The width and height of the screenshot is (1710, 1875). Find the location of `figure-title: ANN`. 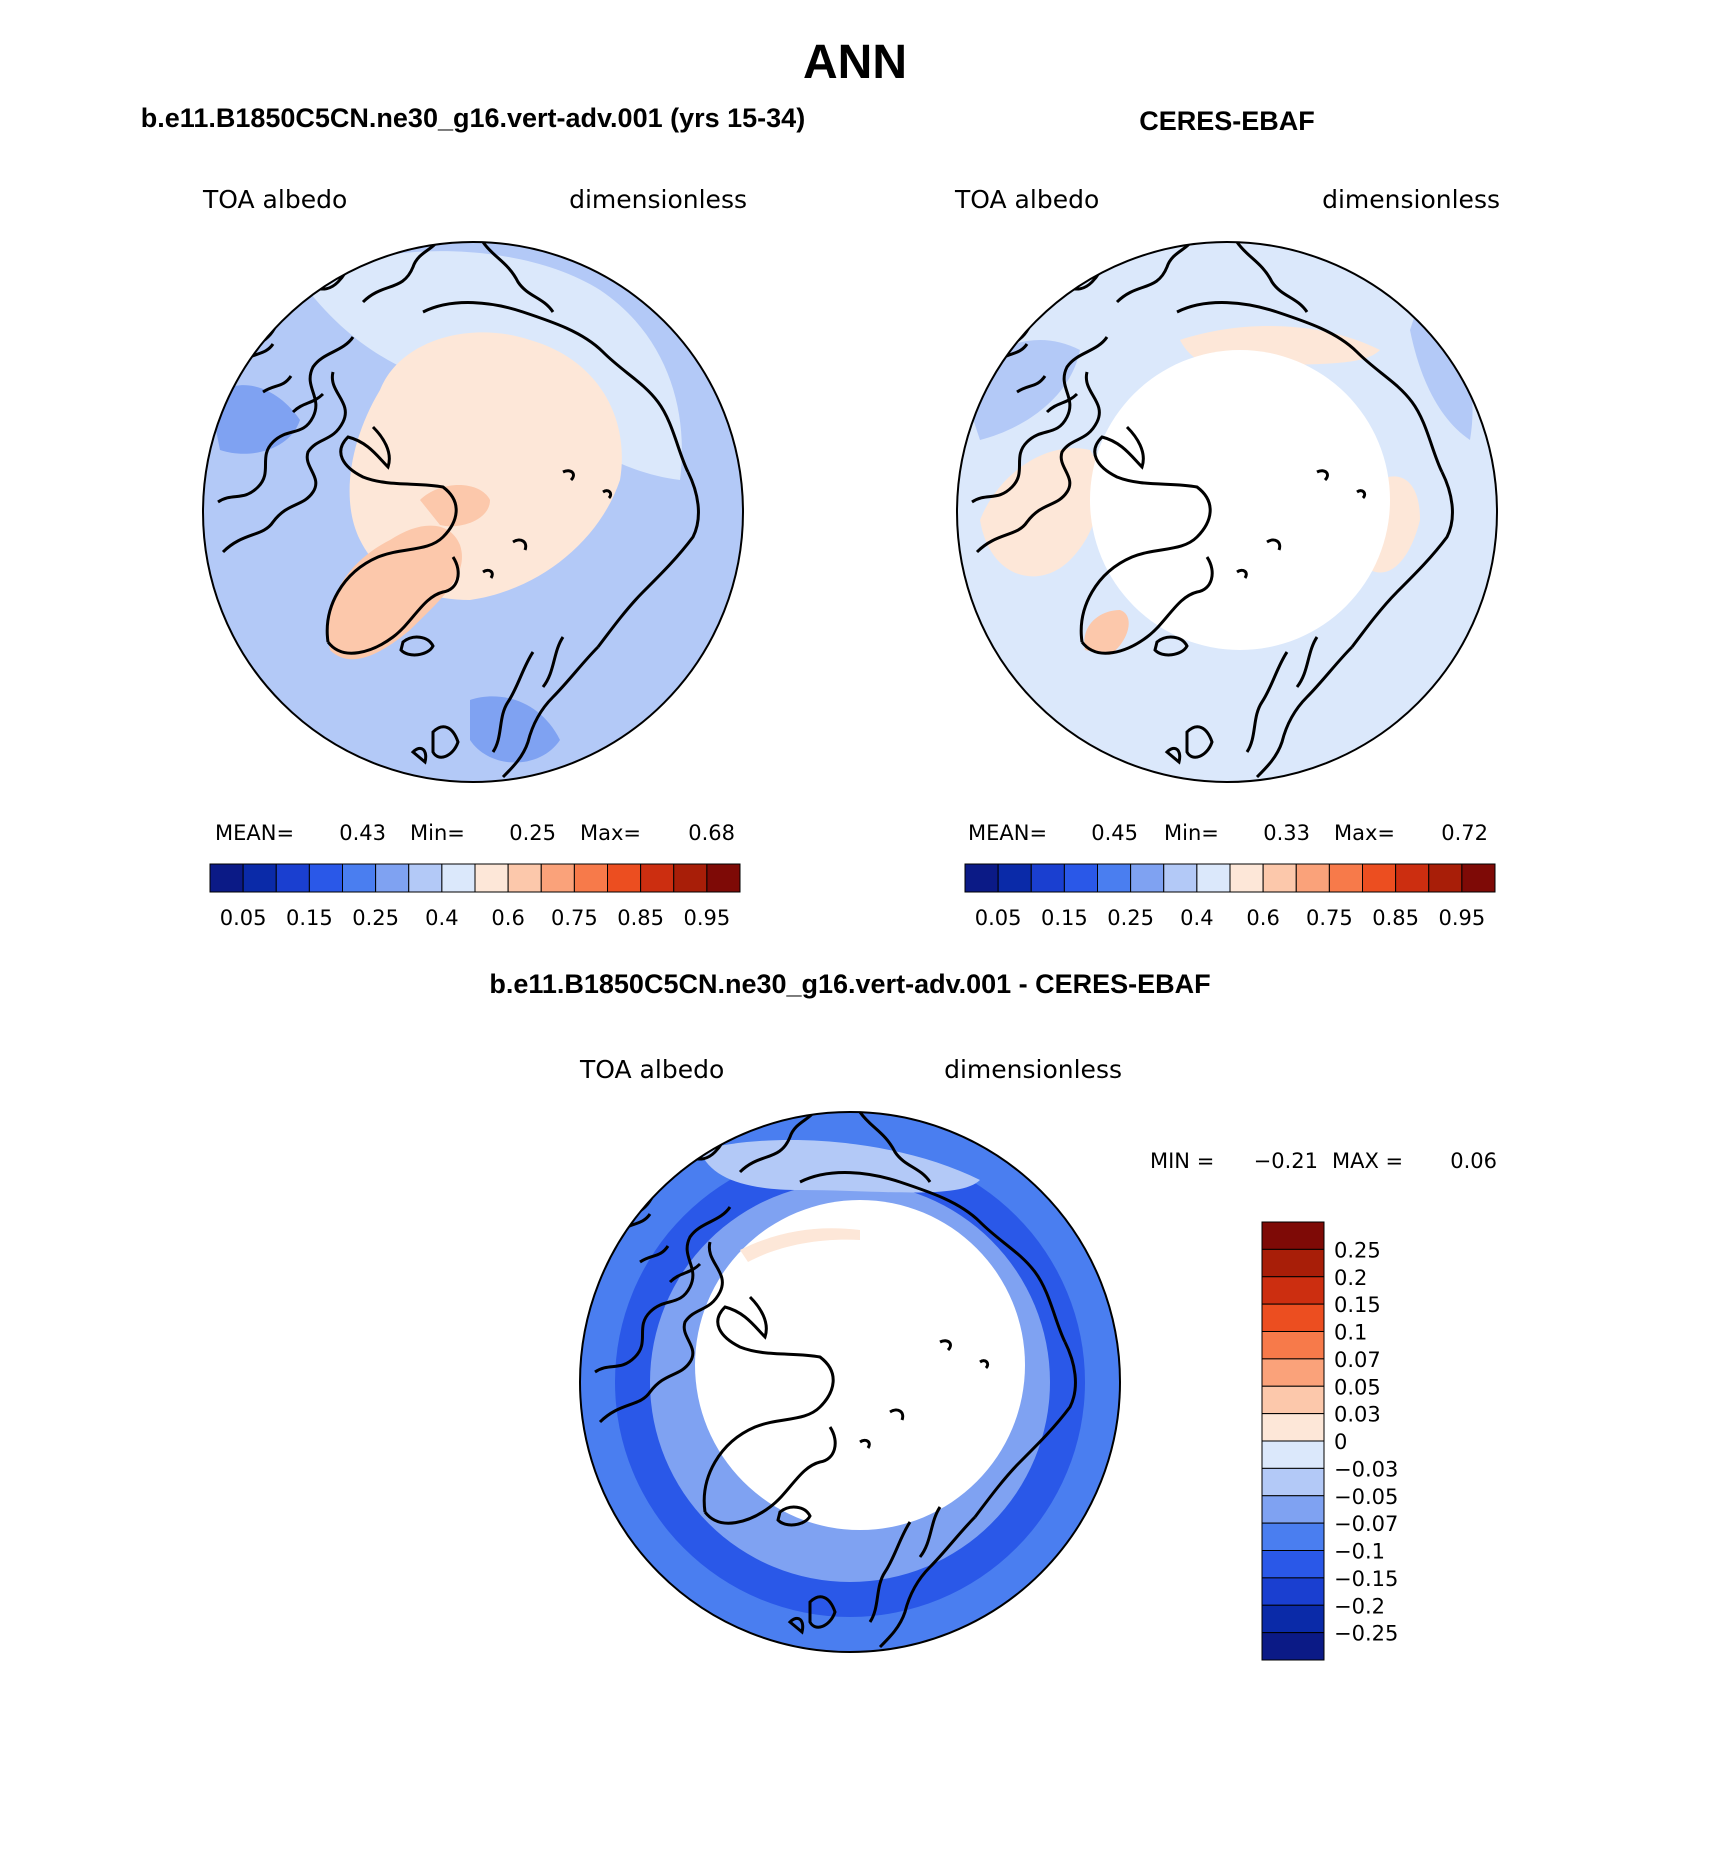

figure-title: ANN is located at coordinates (855, 62).